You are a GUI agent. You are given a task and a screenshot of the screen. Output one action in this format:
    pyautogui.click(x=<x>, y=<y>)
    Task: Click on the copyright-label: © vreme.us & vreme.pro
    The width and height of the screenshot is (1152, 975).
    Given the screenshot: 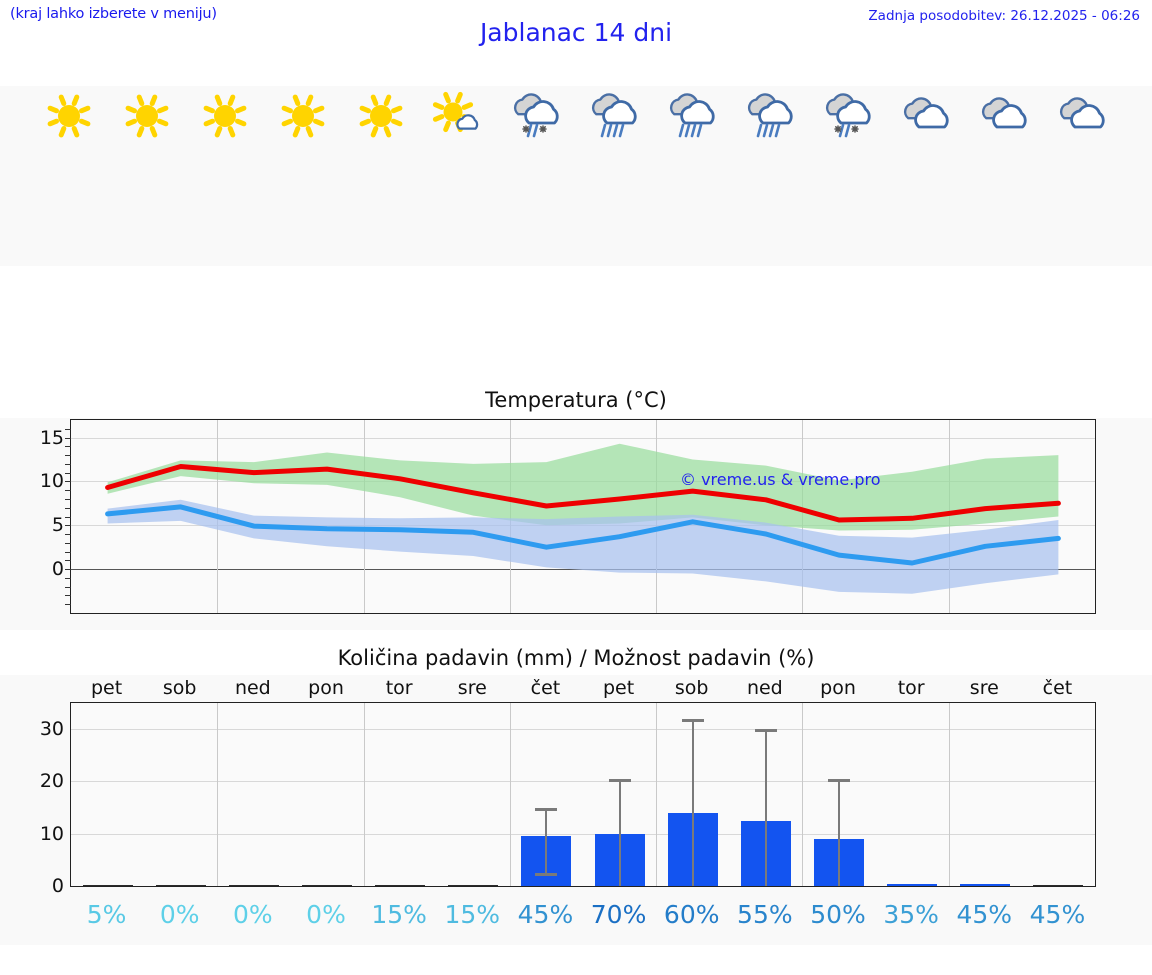 What is the action you would take?
    pyautogui.click(x=780, y=479)
    